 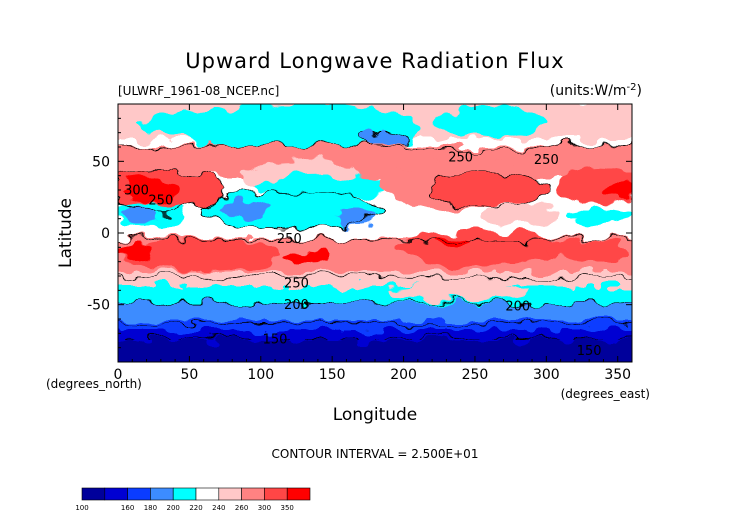 I want to click on x-tick-label: 300, so click(x=546, y=375).